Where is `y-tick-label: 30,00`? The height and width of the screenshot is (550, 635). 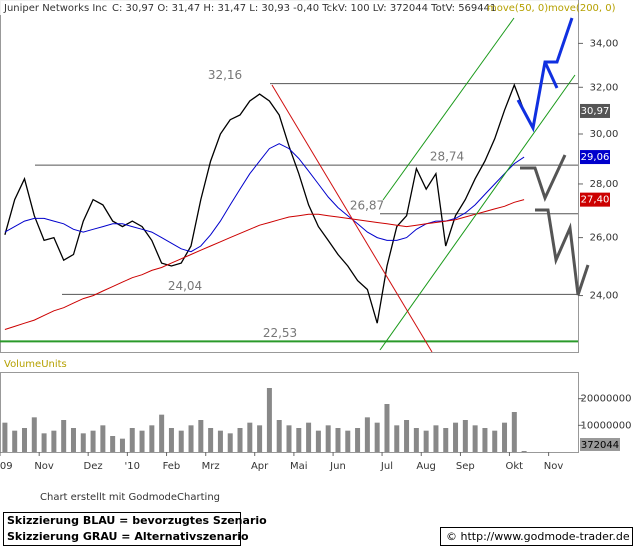 y-tick-label: 30,00 is located at coordinates (604, 134).